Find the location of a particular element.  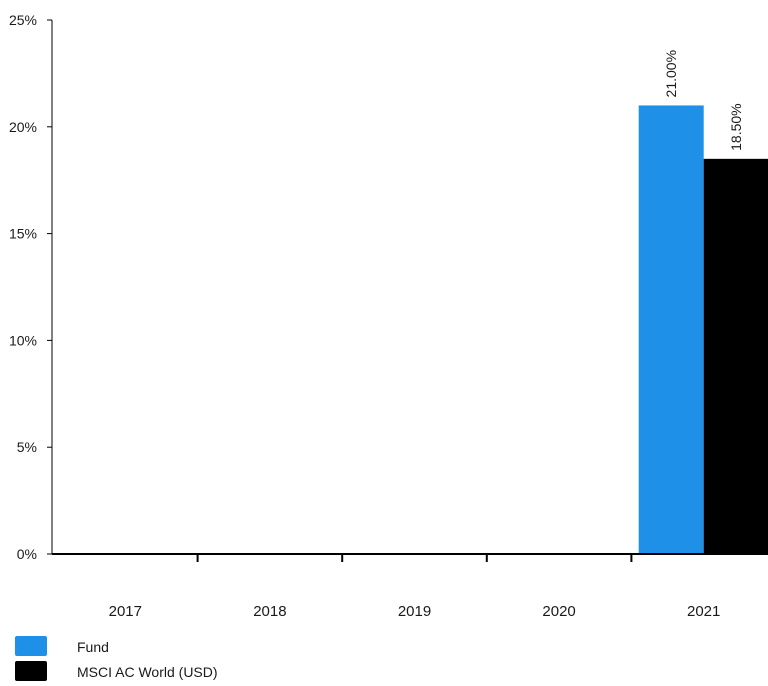

x-tick-label: 2019 is located at coordinates (414, 611).